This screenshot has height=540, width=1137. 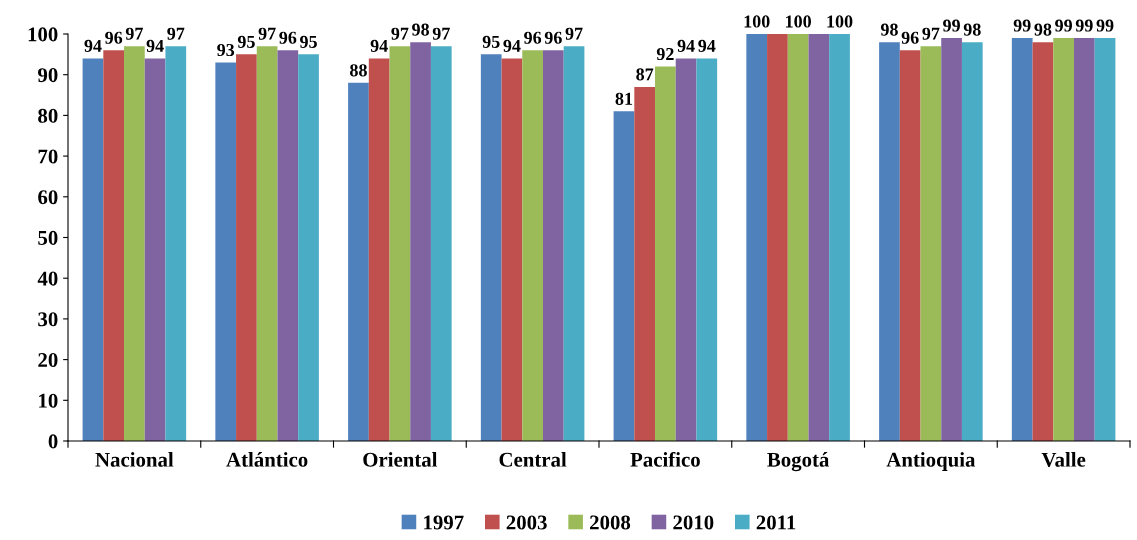 What do you see at coordinates (400, 459) in the screenshot?
I see `x-tick-label: Oriental` at bounding box center [400, 459].